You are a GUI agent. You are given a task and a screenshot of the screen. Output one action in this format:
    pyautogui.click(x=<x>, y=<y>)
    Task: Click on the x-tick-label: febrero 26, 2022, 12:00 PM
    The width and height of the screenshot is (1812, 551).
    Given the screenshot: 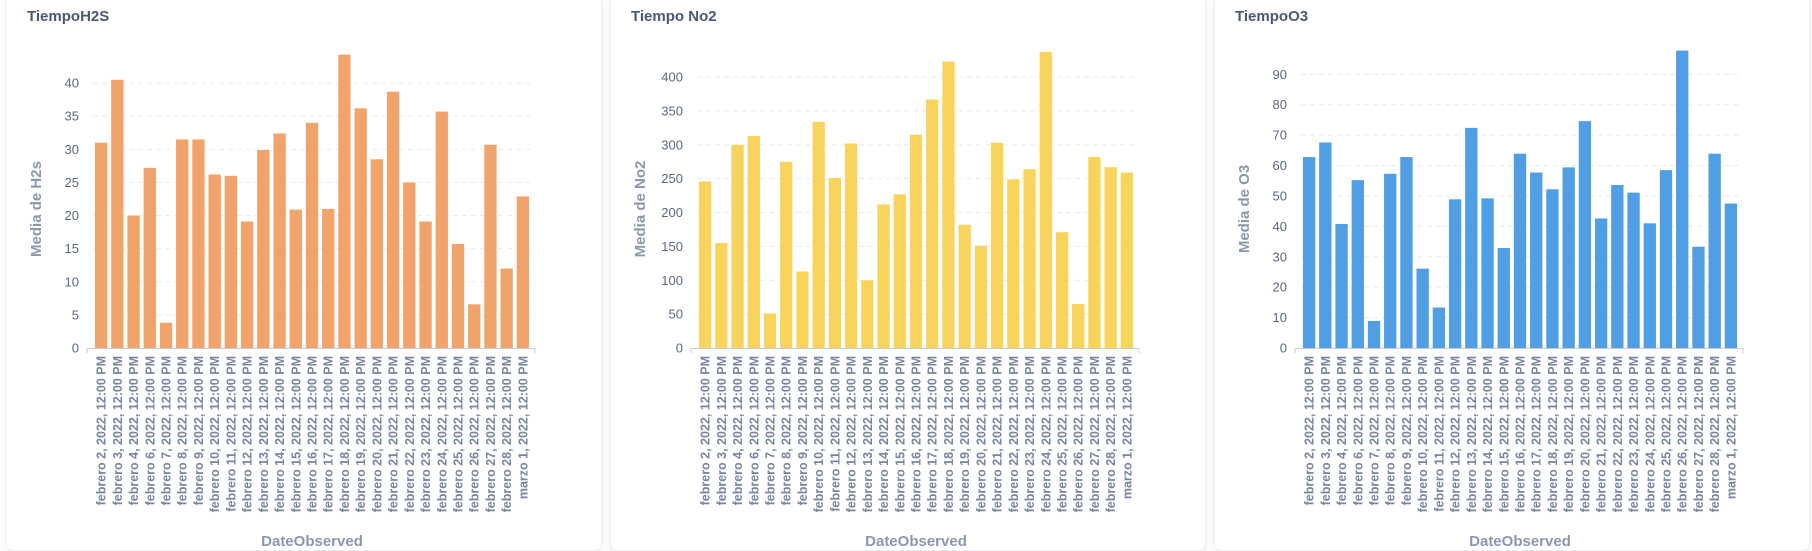 What is the action you would take?
    pyautogui.click(x=475, y=434)
    